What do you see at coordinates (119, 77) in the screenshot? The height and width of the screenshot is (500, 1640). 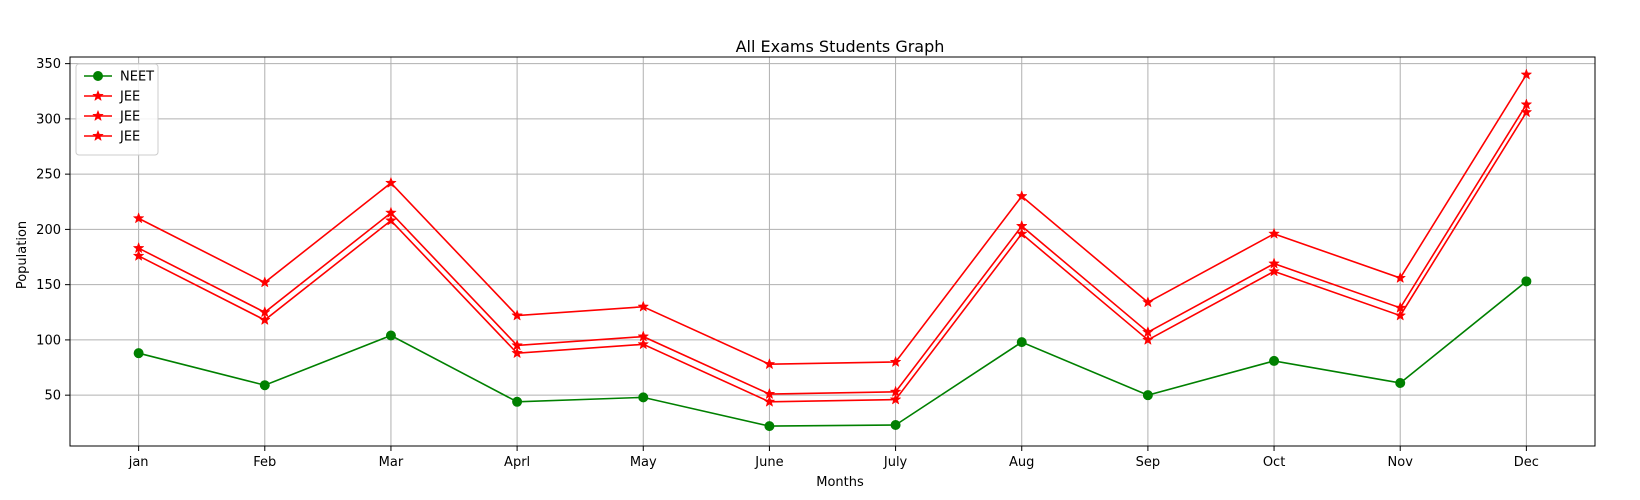 I see `legend-item: NEET` at bounding box center [119, 77].